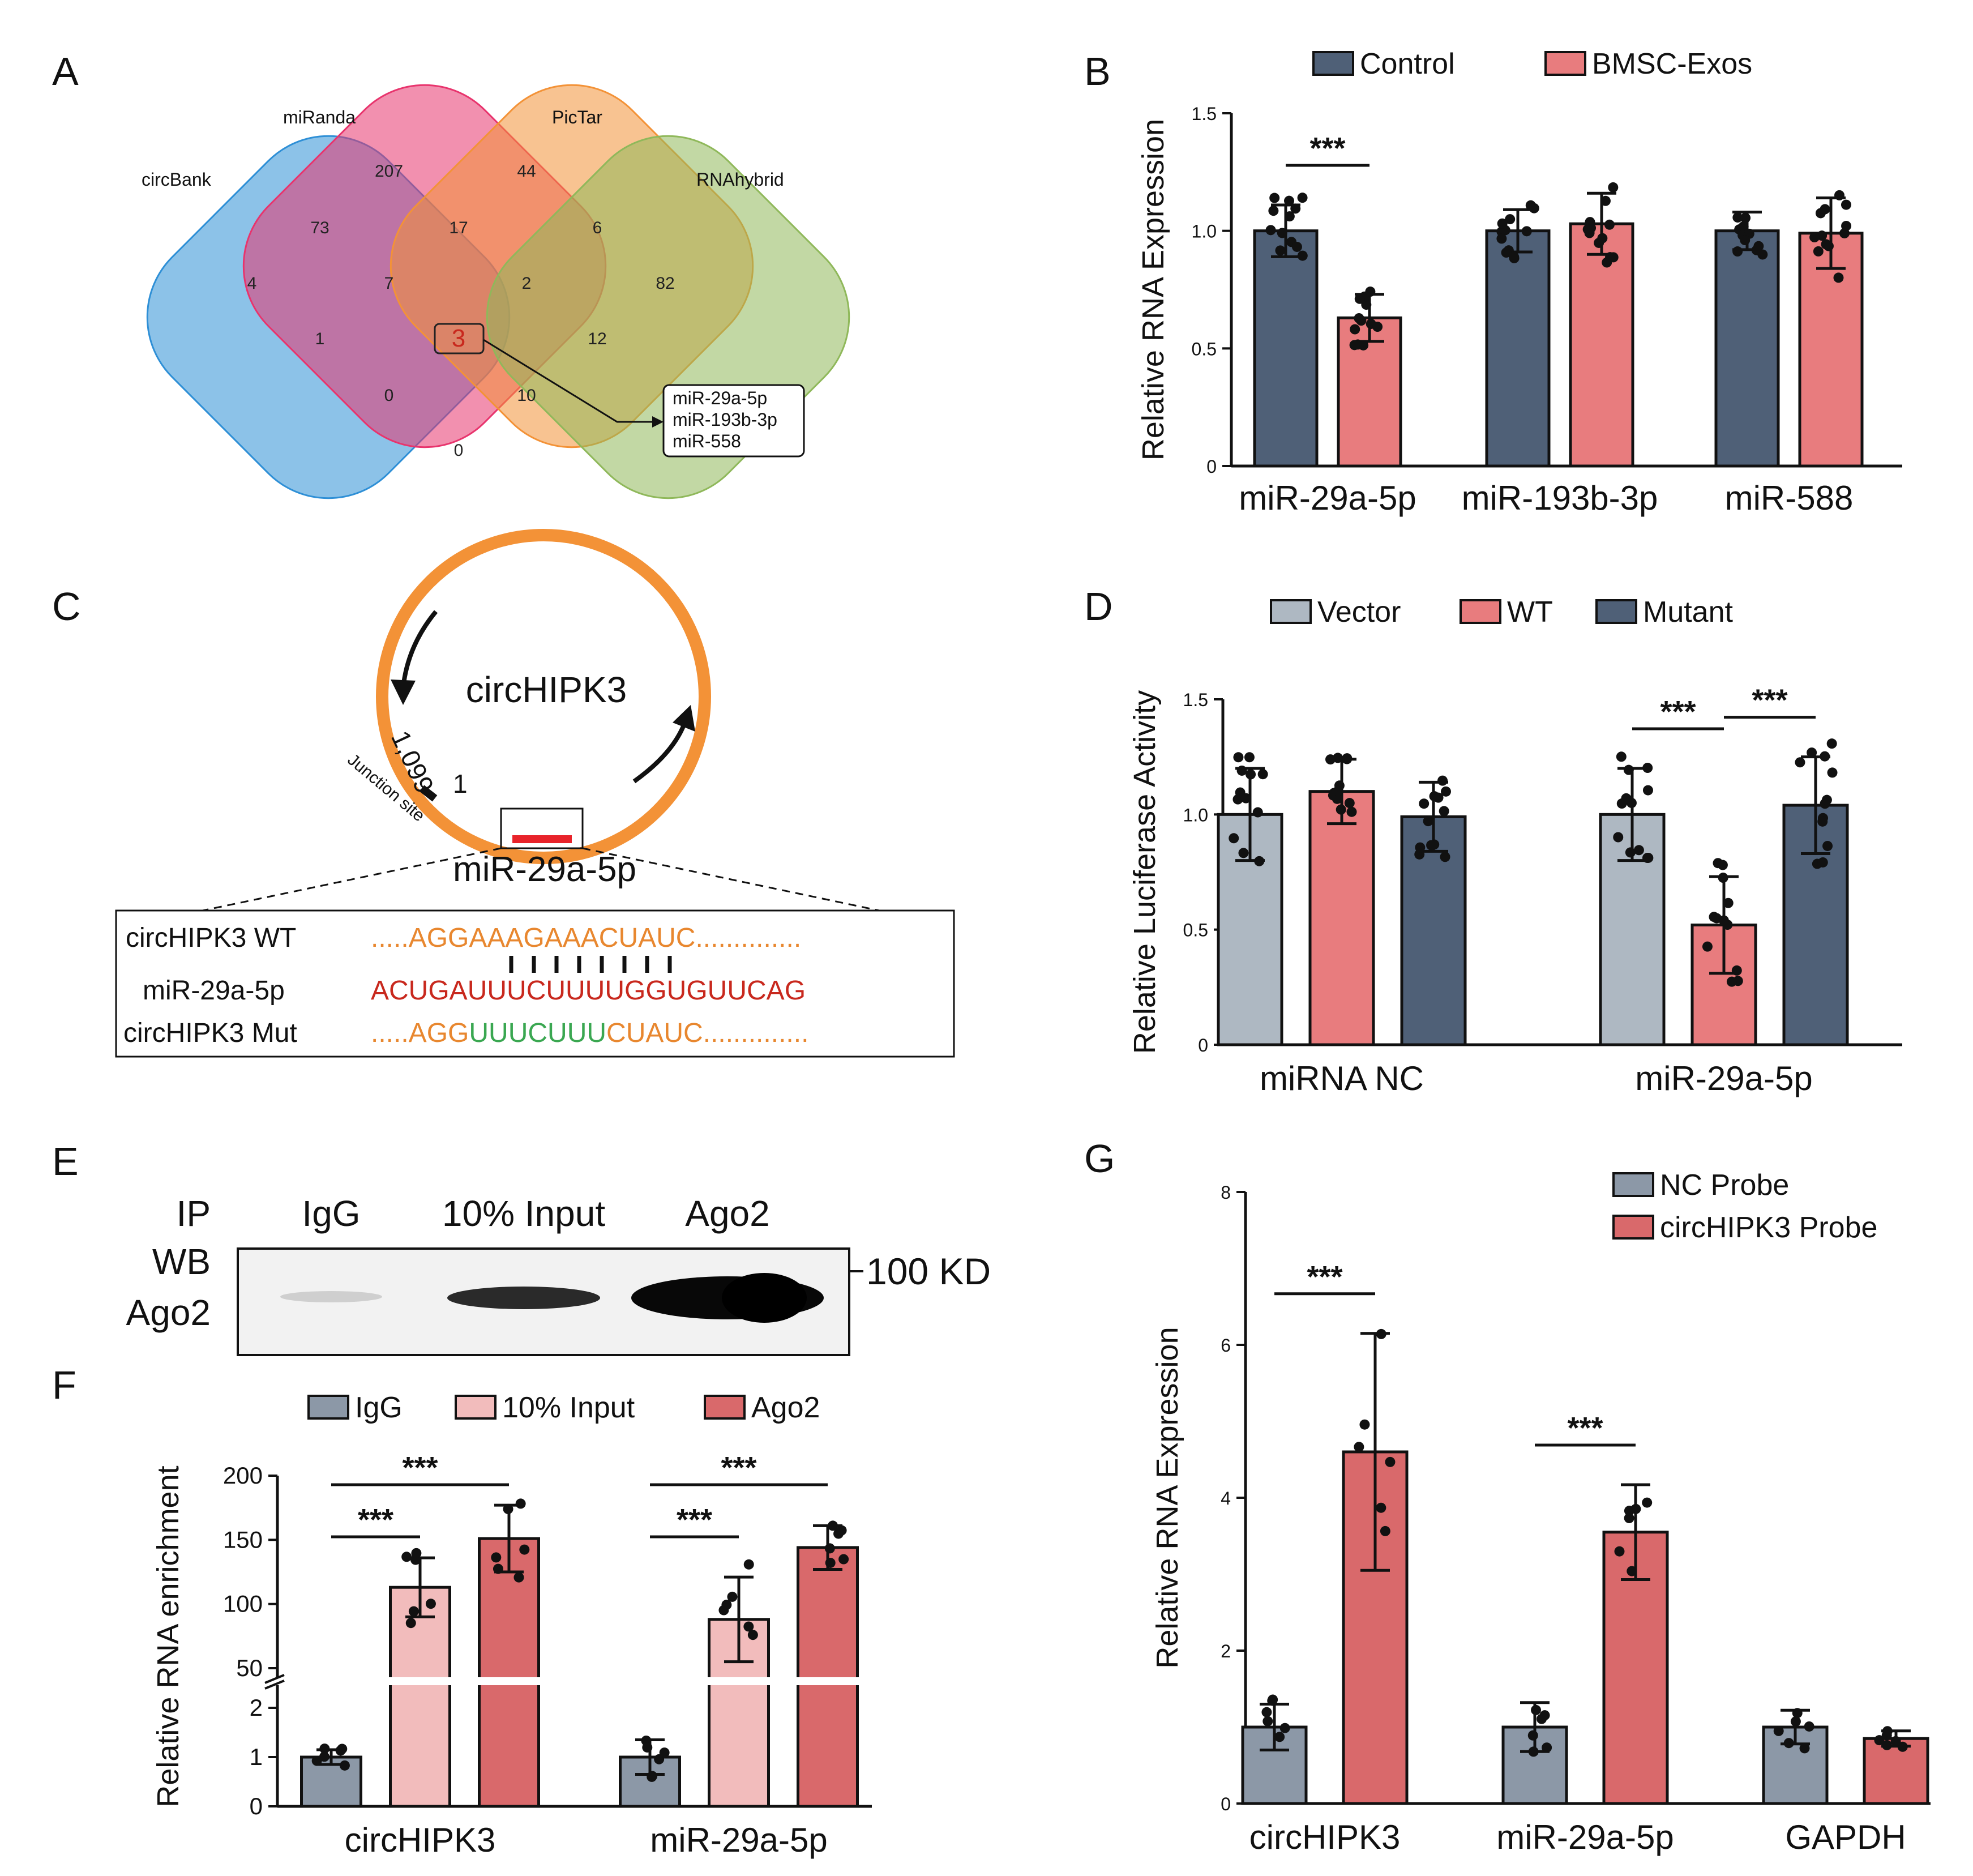  I want to click on binding-site-box, so click(542, 828).